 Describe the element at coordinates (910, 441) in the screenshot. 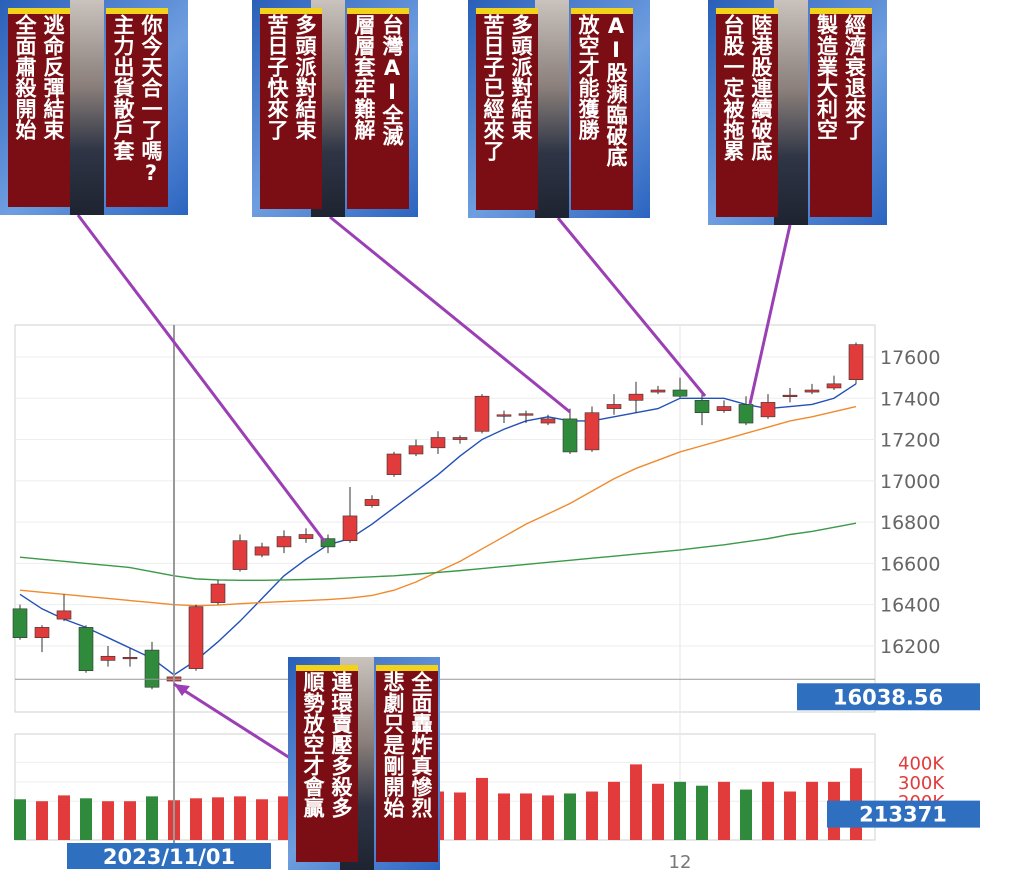

I see `y-tick-label: 17200` at that location.